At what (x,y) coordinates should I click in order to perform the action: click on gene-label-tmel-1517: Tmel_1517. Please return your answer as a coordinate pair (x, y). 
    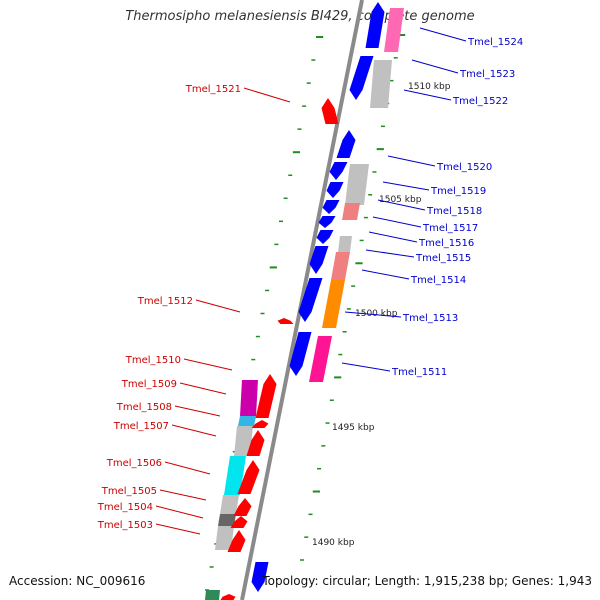
    Looking at the image, I should click on (450, 228).